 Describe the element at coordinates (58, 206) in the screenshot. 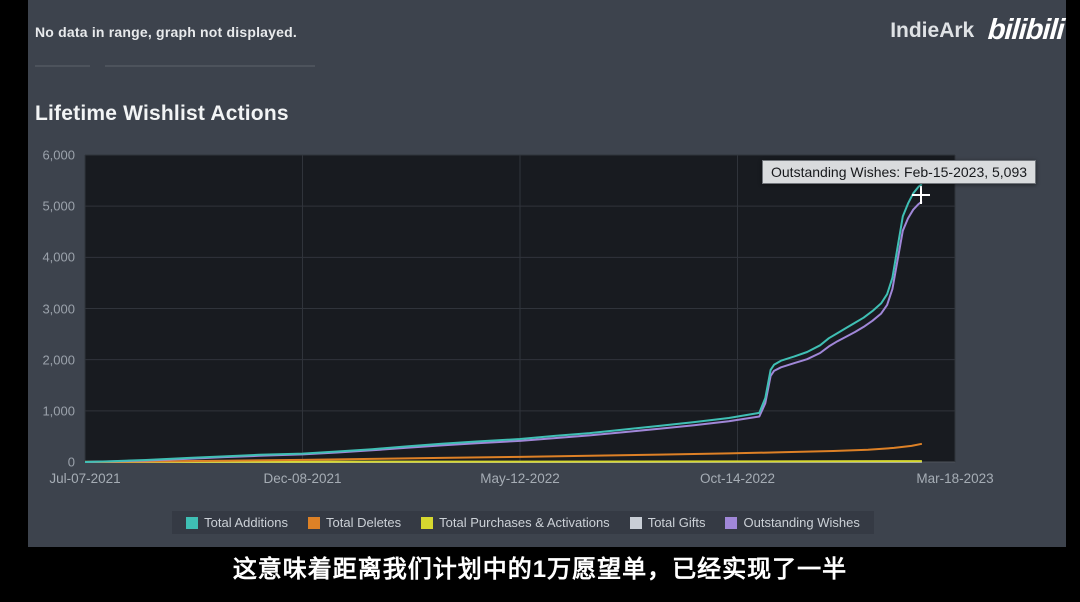

I see `y-tick-label: 5,000` at that location.